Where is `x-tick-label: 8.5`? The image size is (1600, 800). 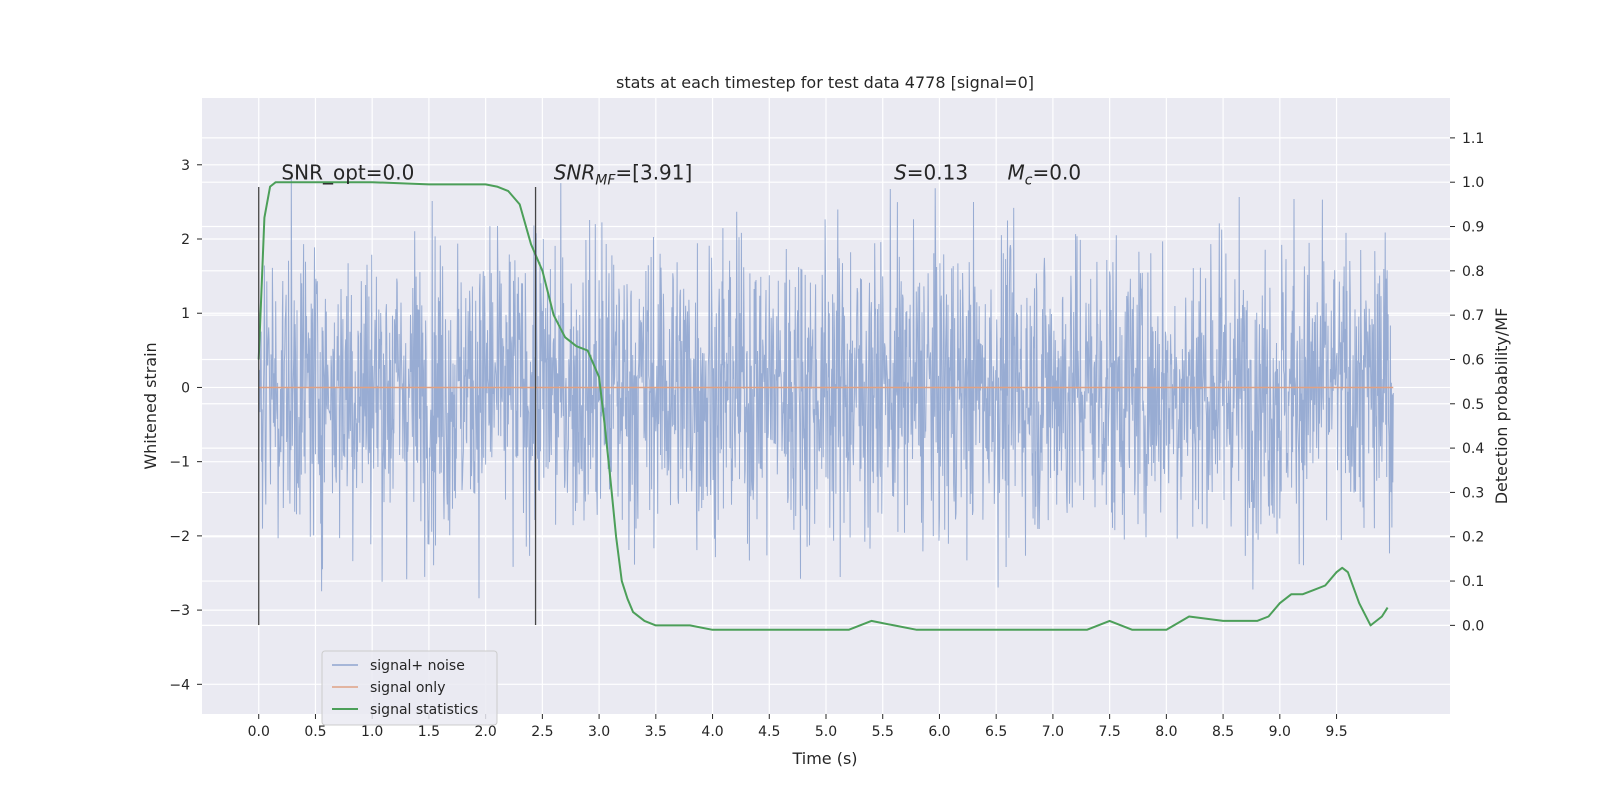
x-tick-label: 8.5 is located at coordinates (1223, 732).